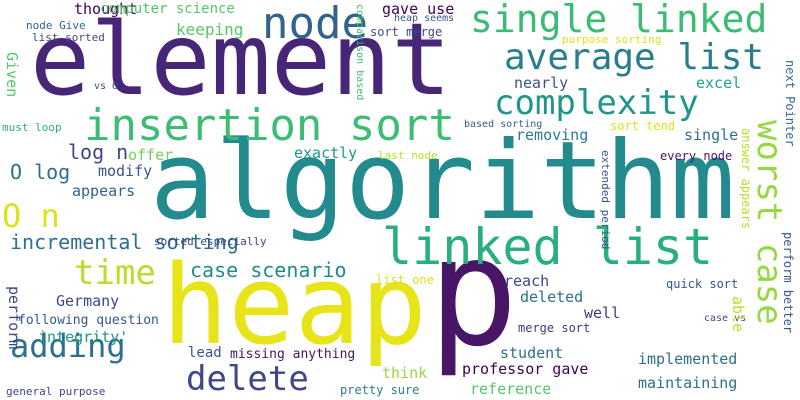 Image resolution: width=800 pixels, height=400 pixels. Describe the element at coordinates (406, 32) in the screenshot. I see `word-sort-merge: sort merge` at that location.